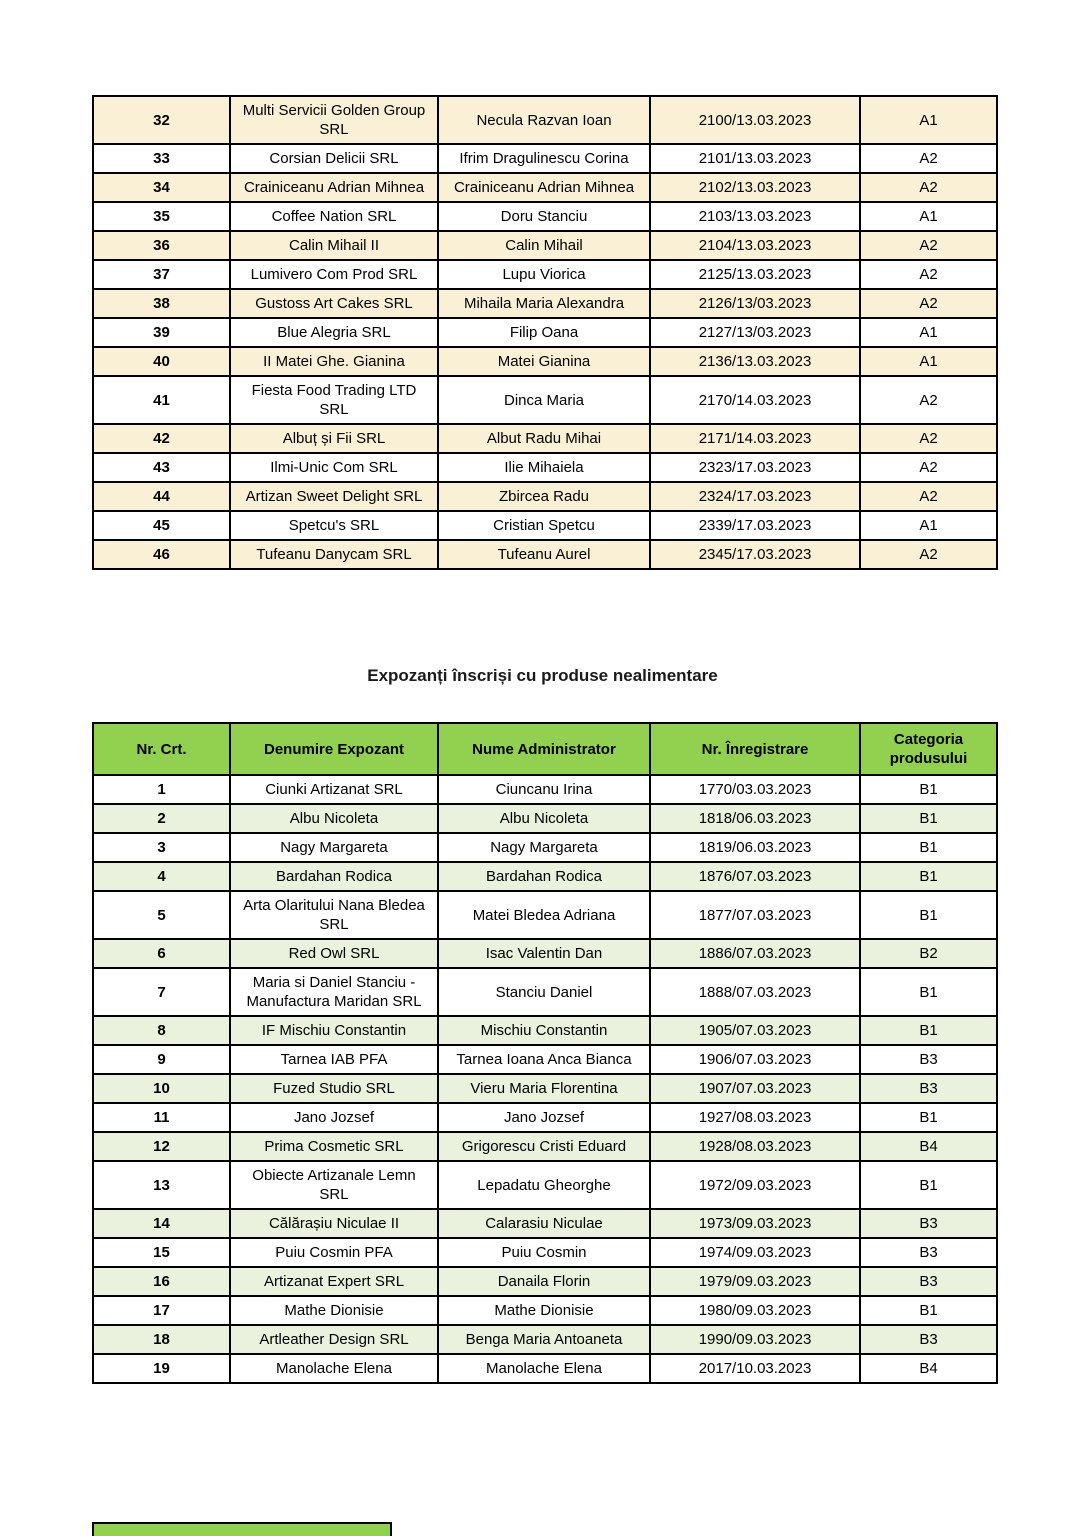 Image resolution: width=1085 pixels, height=1536 pixels. I want to click on table-nonfood-cell-inregistrare: 2017/10.03.2023, so click(755, 1368).